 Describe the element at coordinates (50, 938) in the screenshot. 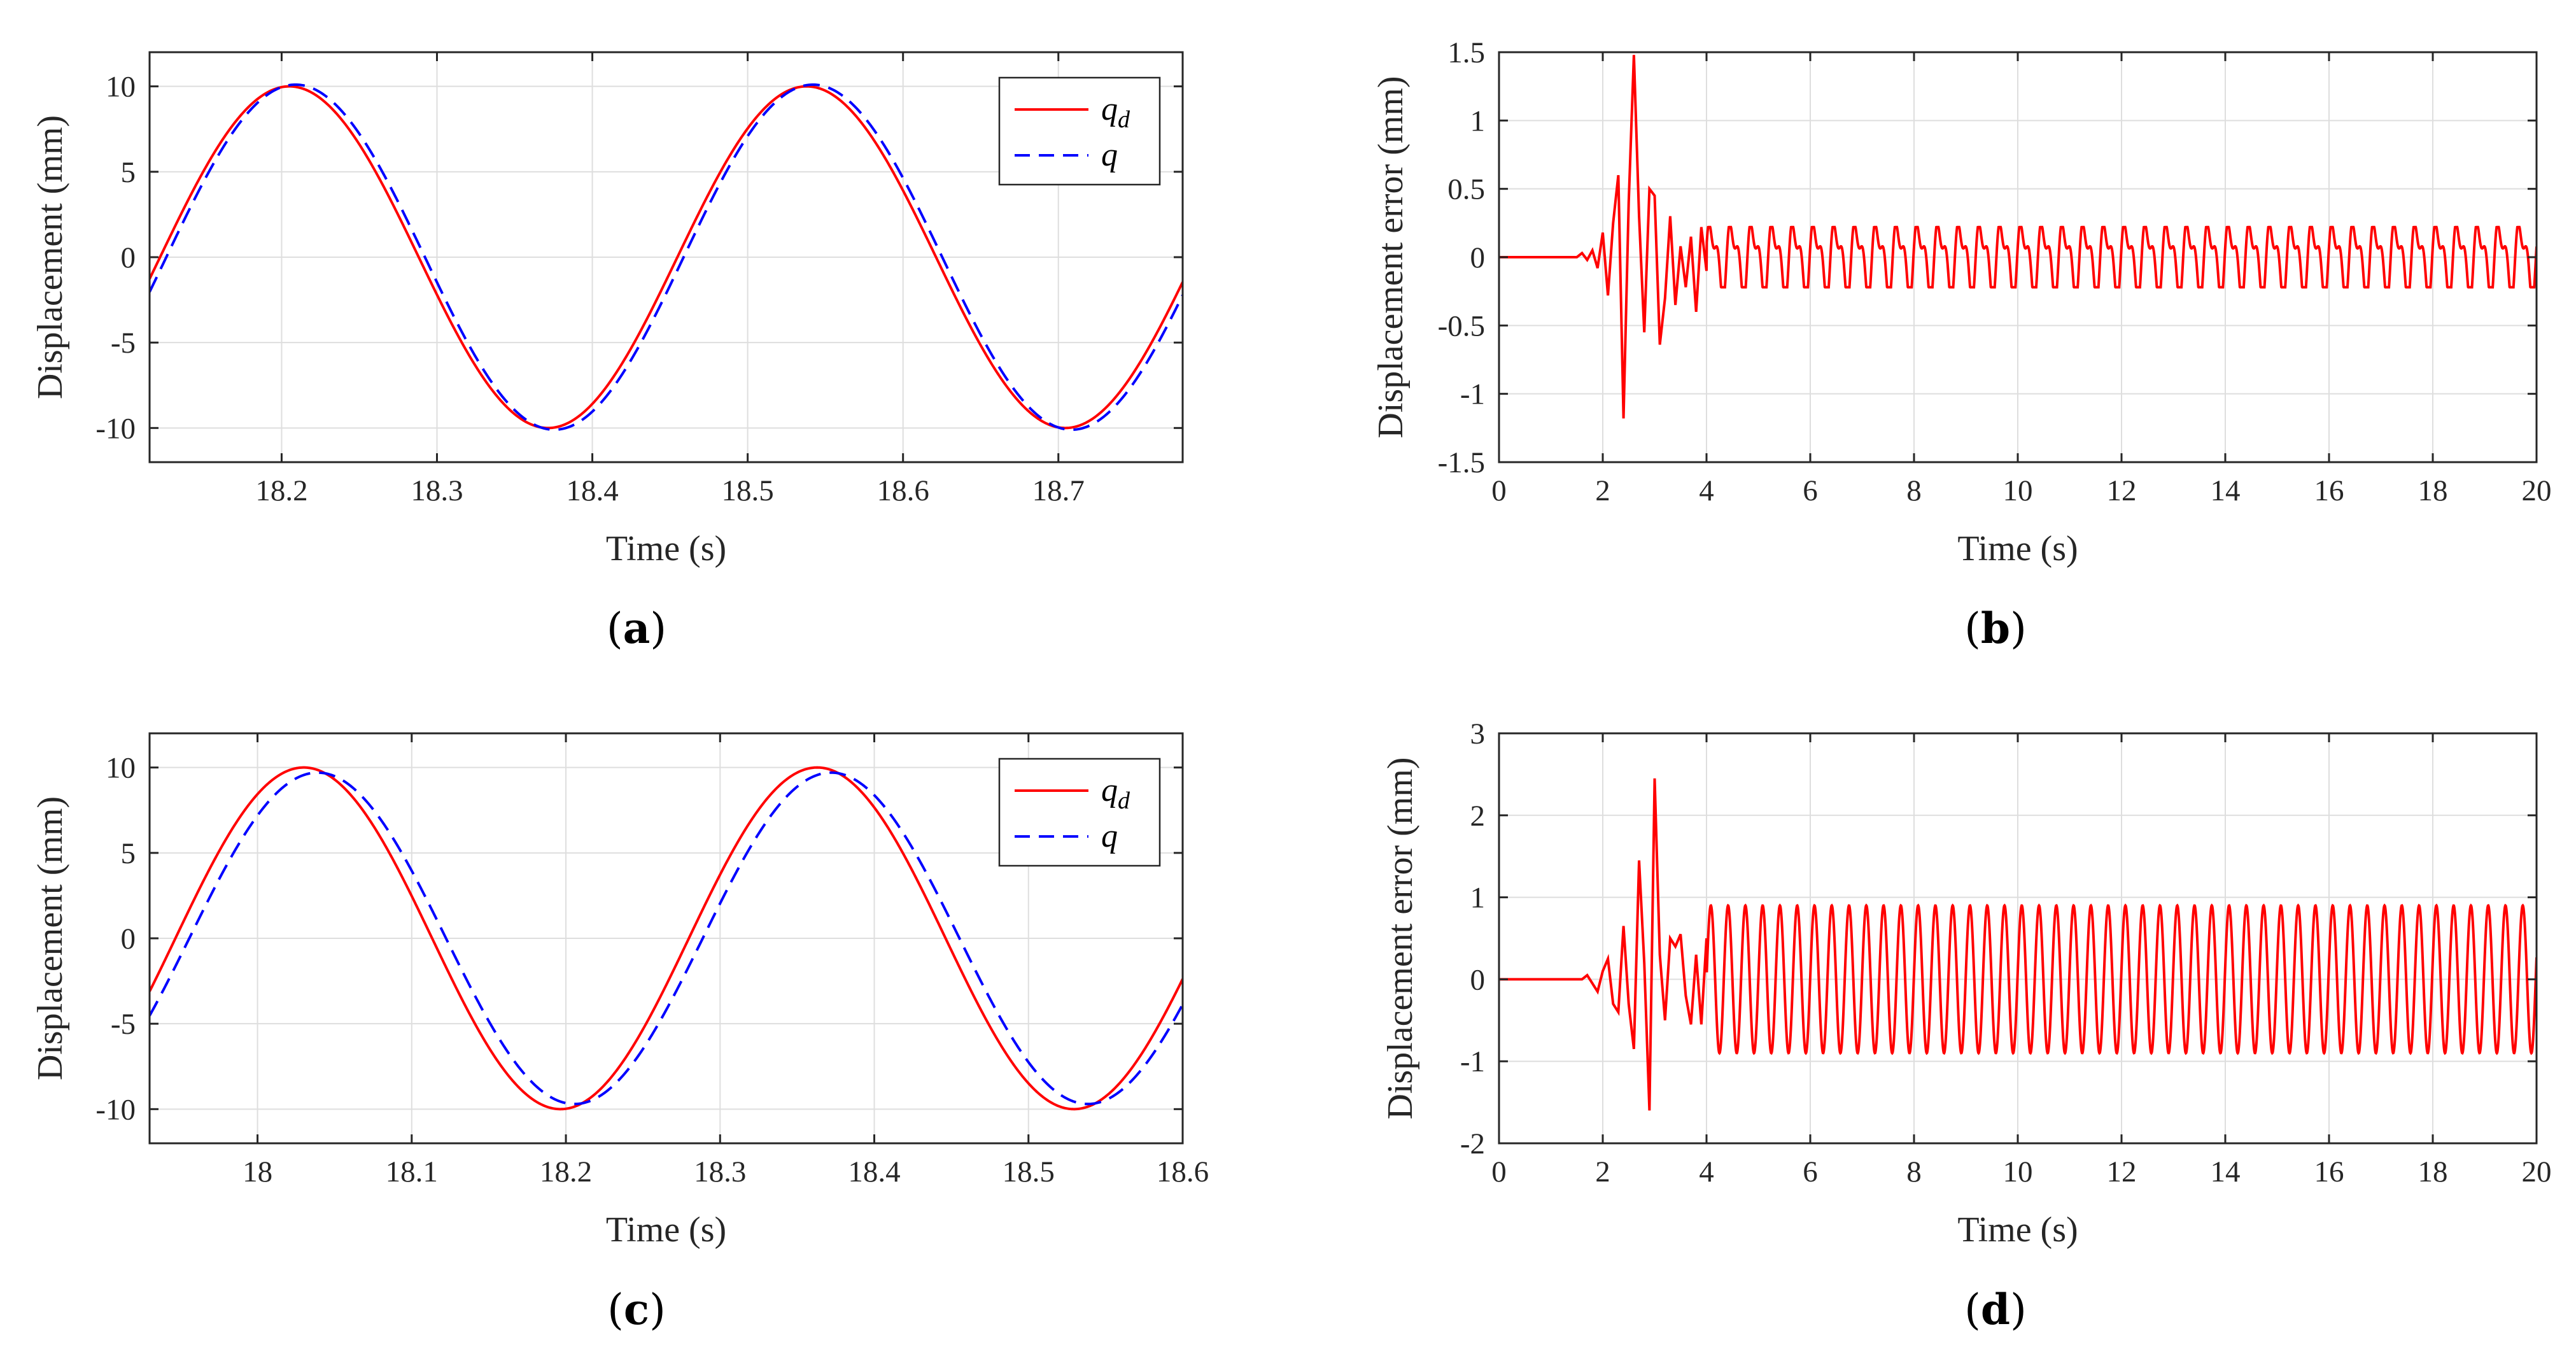

I see `y-axis-label-c: Displacement (mm)` at that location.